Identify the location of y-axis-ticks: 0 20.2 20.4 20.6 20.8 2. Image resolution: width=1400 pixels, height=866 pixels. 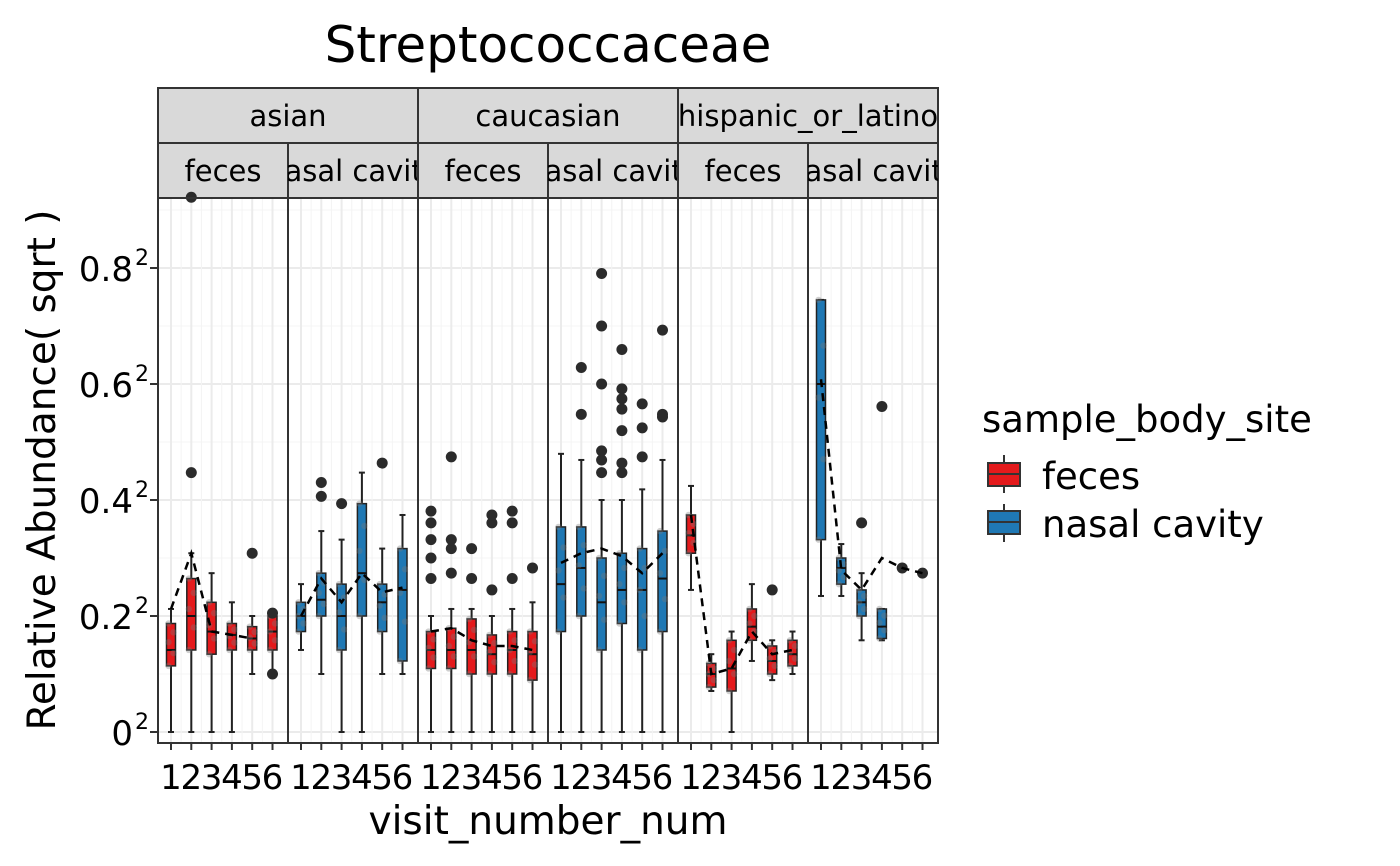
(118, 500).